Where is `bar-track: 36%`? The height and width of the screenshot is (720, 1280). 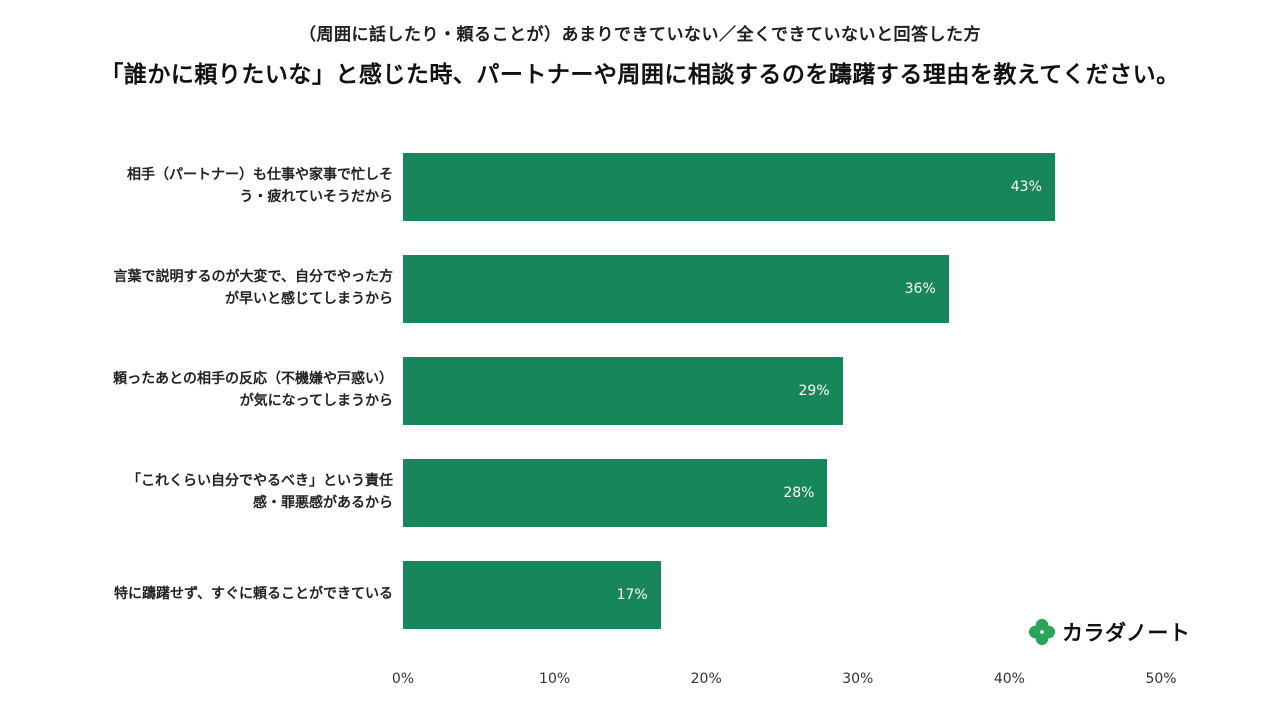
bar-track: 36% is located at coordinates (782, 289).